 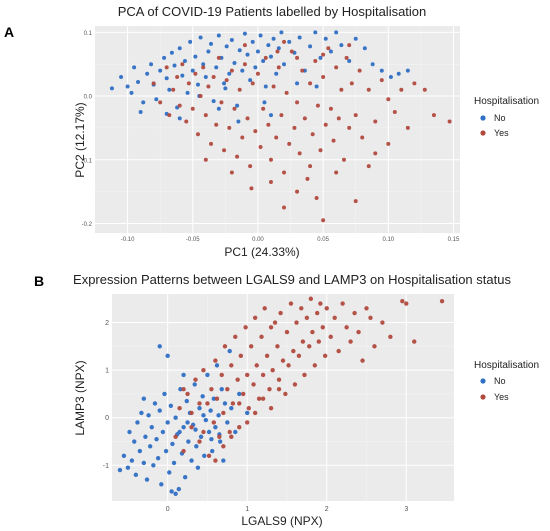 What do you see at coordinates (500, 381) in the screenshot?
I see `panel-b-legend-no-label: No` at bounding box center [500, 381].